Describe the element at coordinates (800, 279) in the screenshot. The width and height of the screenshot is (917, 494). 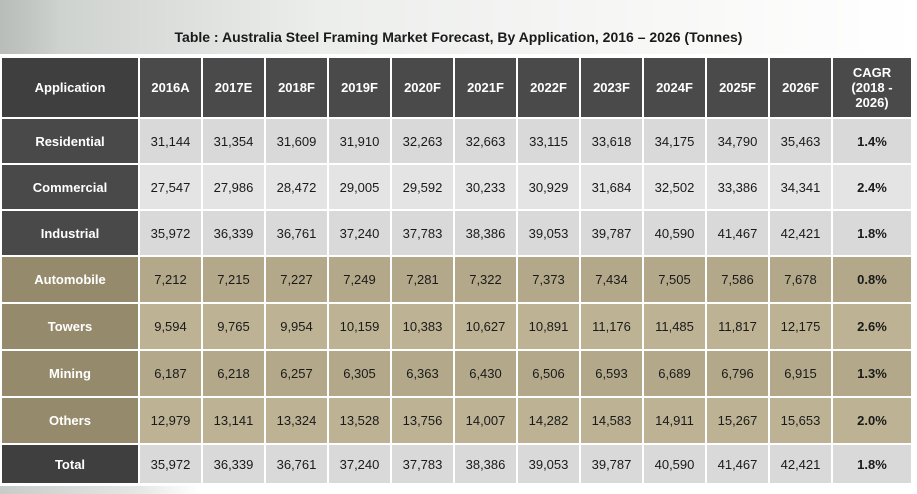
I see `value-cell: 7,678` at that location.